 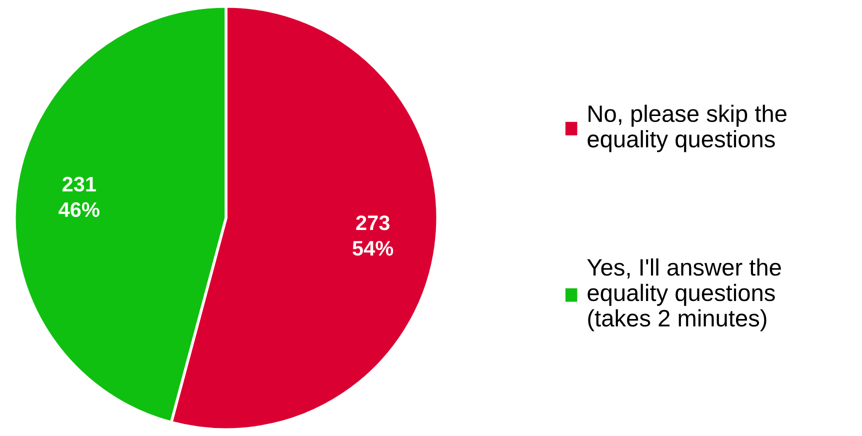 What do you see at coordinates (79, 196) in the screenshot?
I see `data-label: 231 46%` at bounding box center [79, 196].